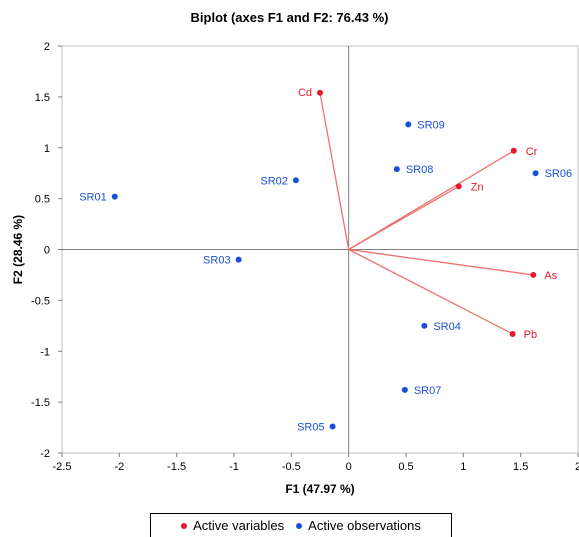  What do you see at coordinates (512, 333) in the screenshot?
I see `variable-point-pb` at bounding box center [512, 333].